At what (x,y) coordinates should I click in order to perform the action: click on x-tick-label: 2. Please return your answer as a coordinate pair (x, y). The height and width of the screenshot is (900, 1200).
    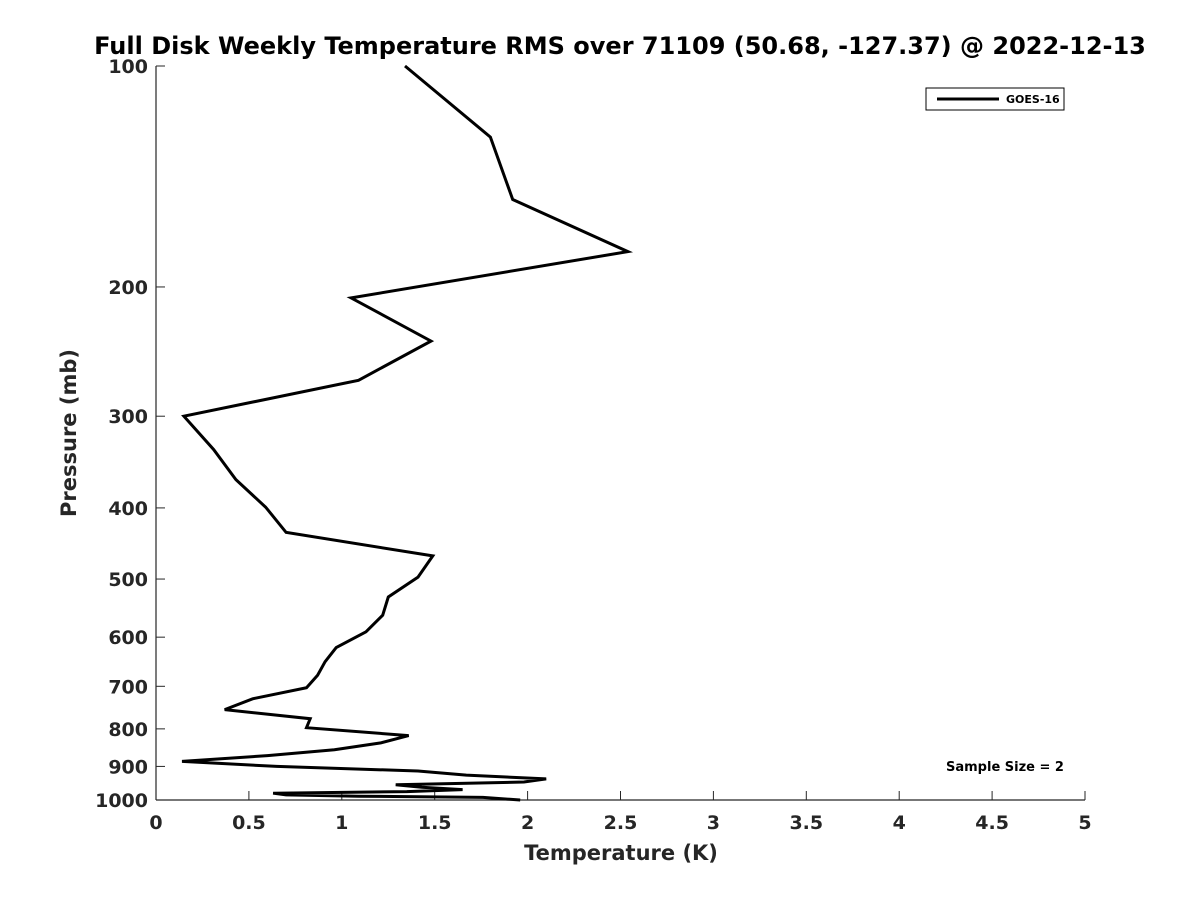
    Looking at the image, I should click on (527, 823).